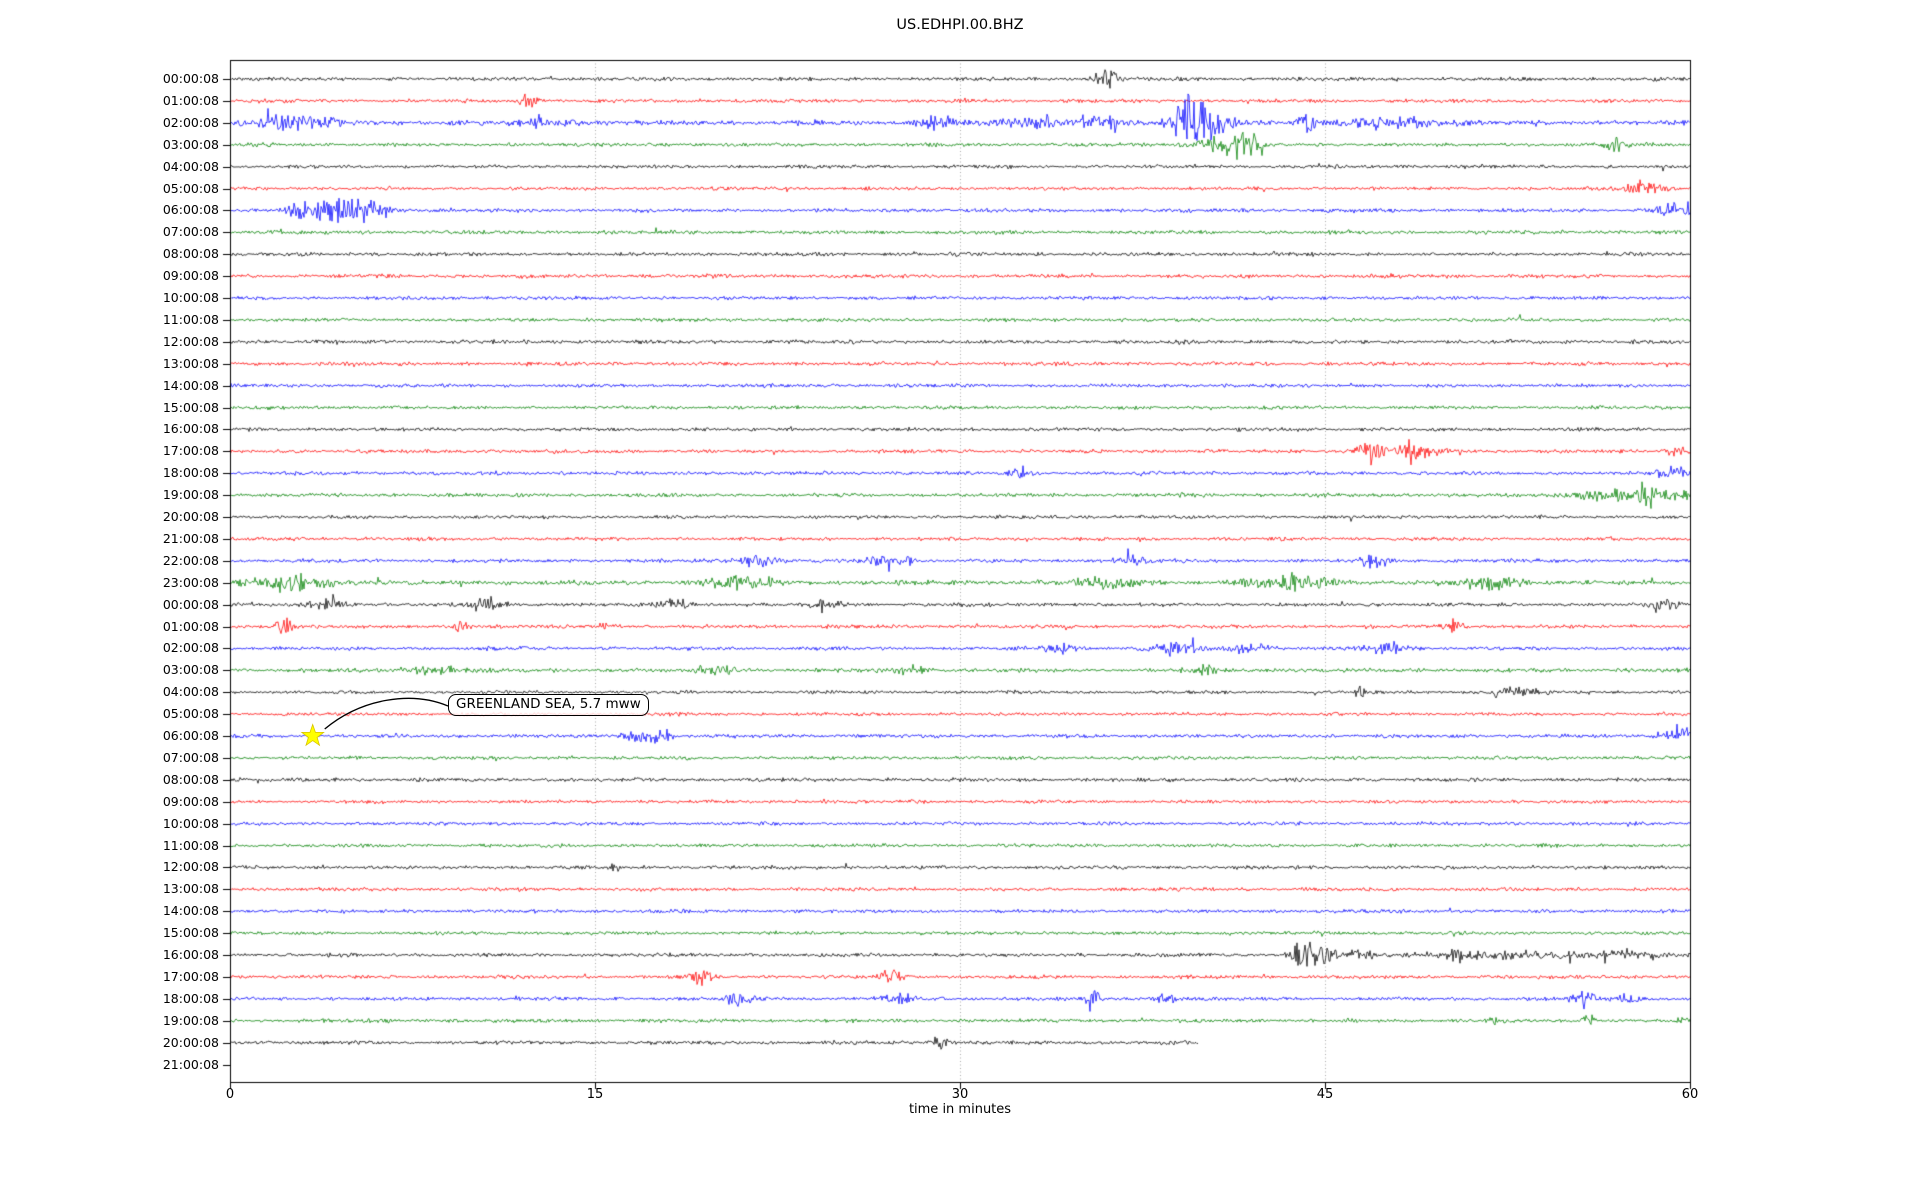  Describe the element at coordinates (960, 25) in the screenshot. I see `chart-title: US.EDHPI.00.BHZ` at that location.